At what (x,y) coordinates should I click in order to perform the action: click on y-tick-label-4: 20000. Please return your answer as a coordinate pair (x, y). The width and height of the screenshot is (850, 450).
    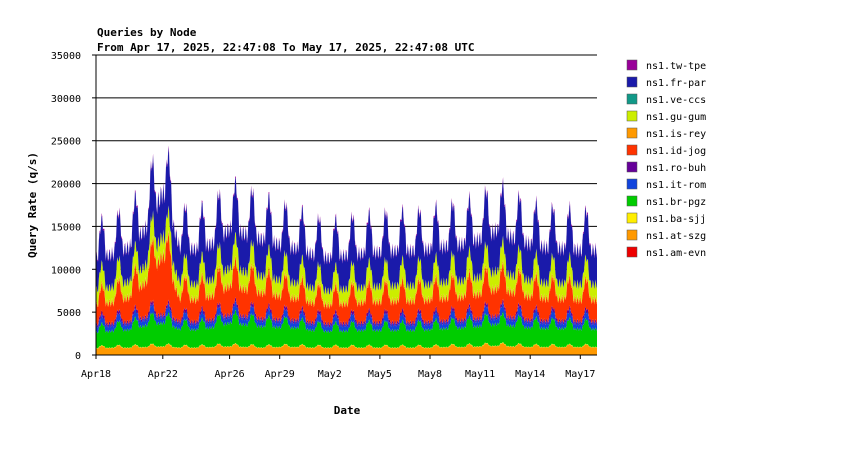
    Looking at the image, I should click on (66, 185).